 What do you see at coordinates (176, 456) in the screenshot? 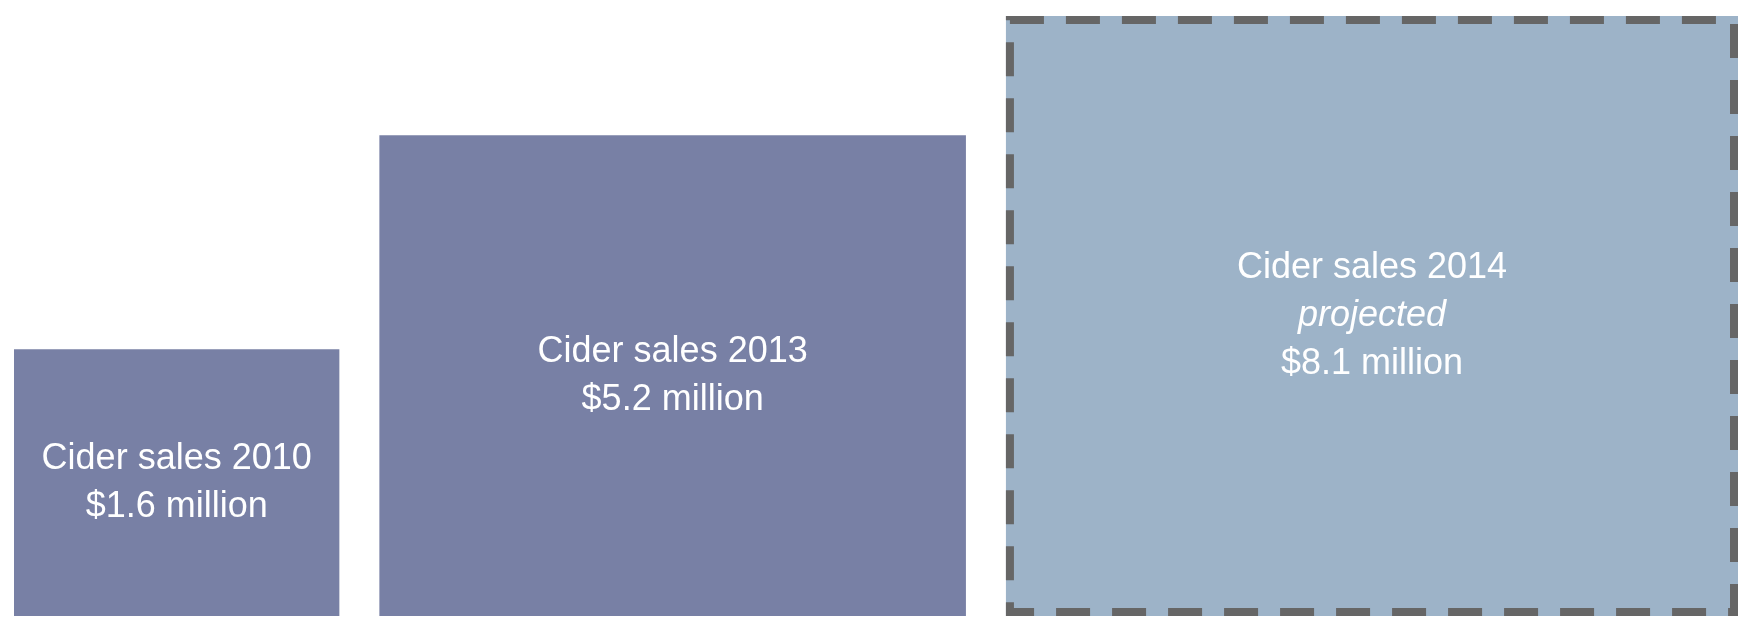
I see `category-label: Cider sales 2010` at bounding box center [176, 456].